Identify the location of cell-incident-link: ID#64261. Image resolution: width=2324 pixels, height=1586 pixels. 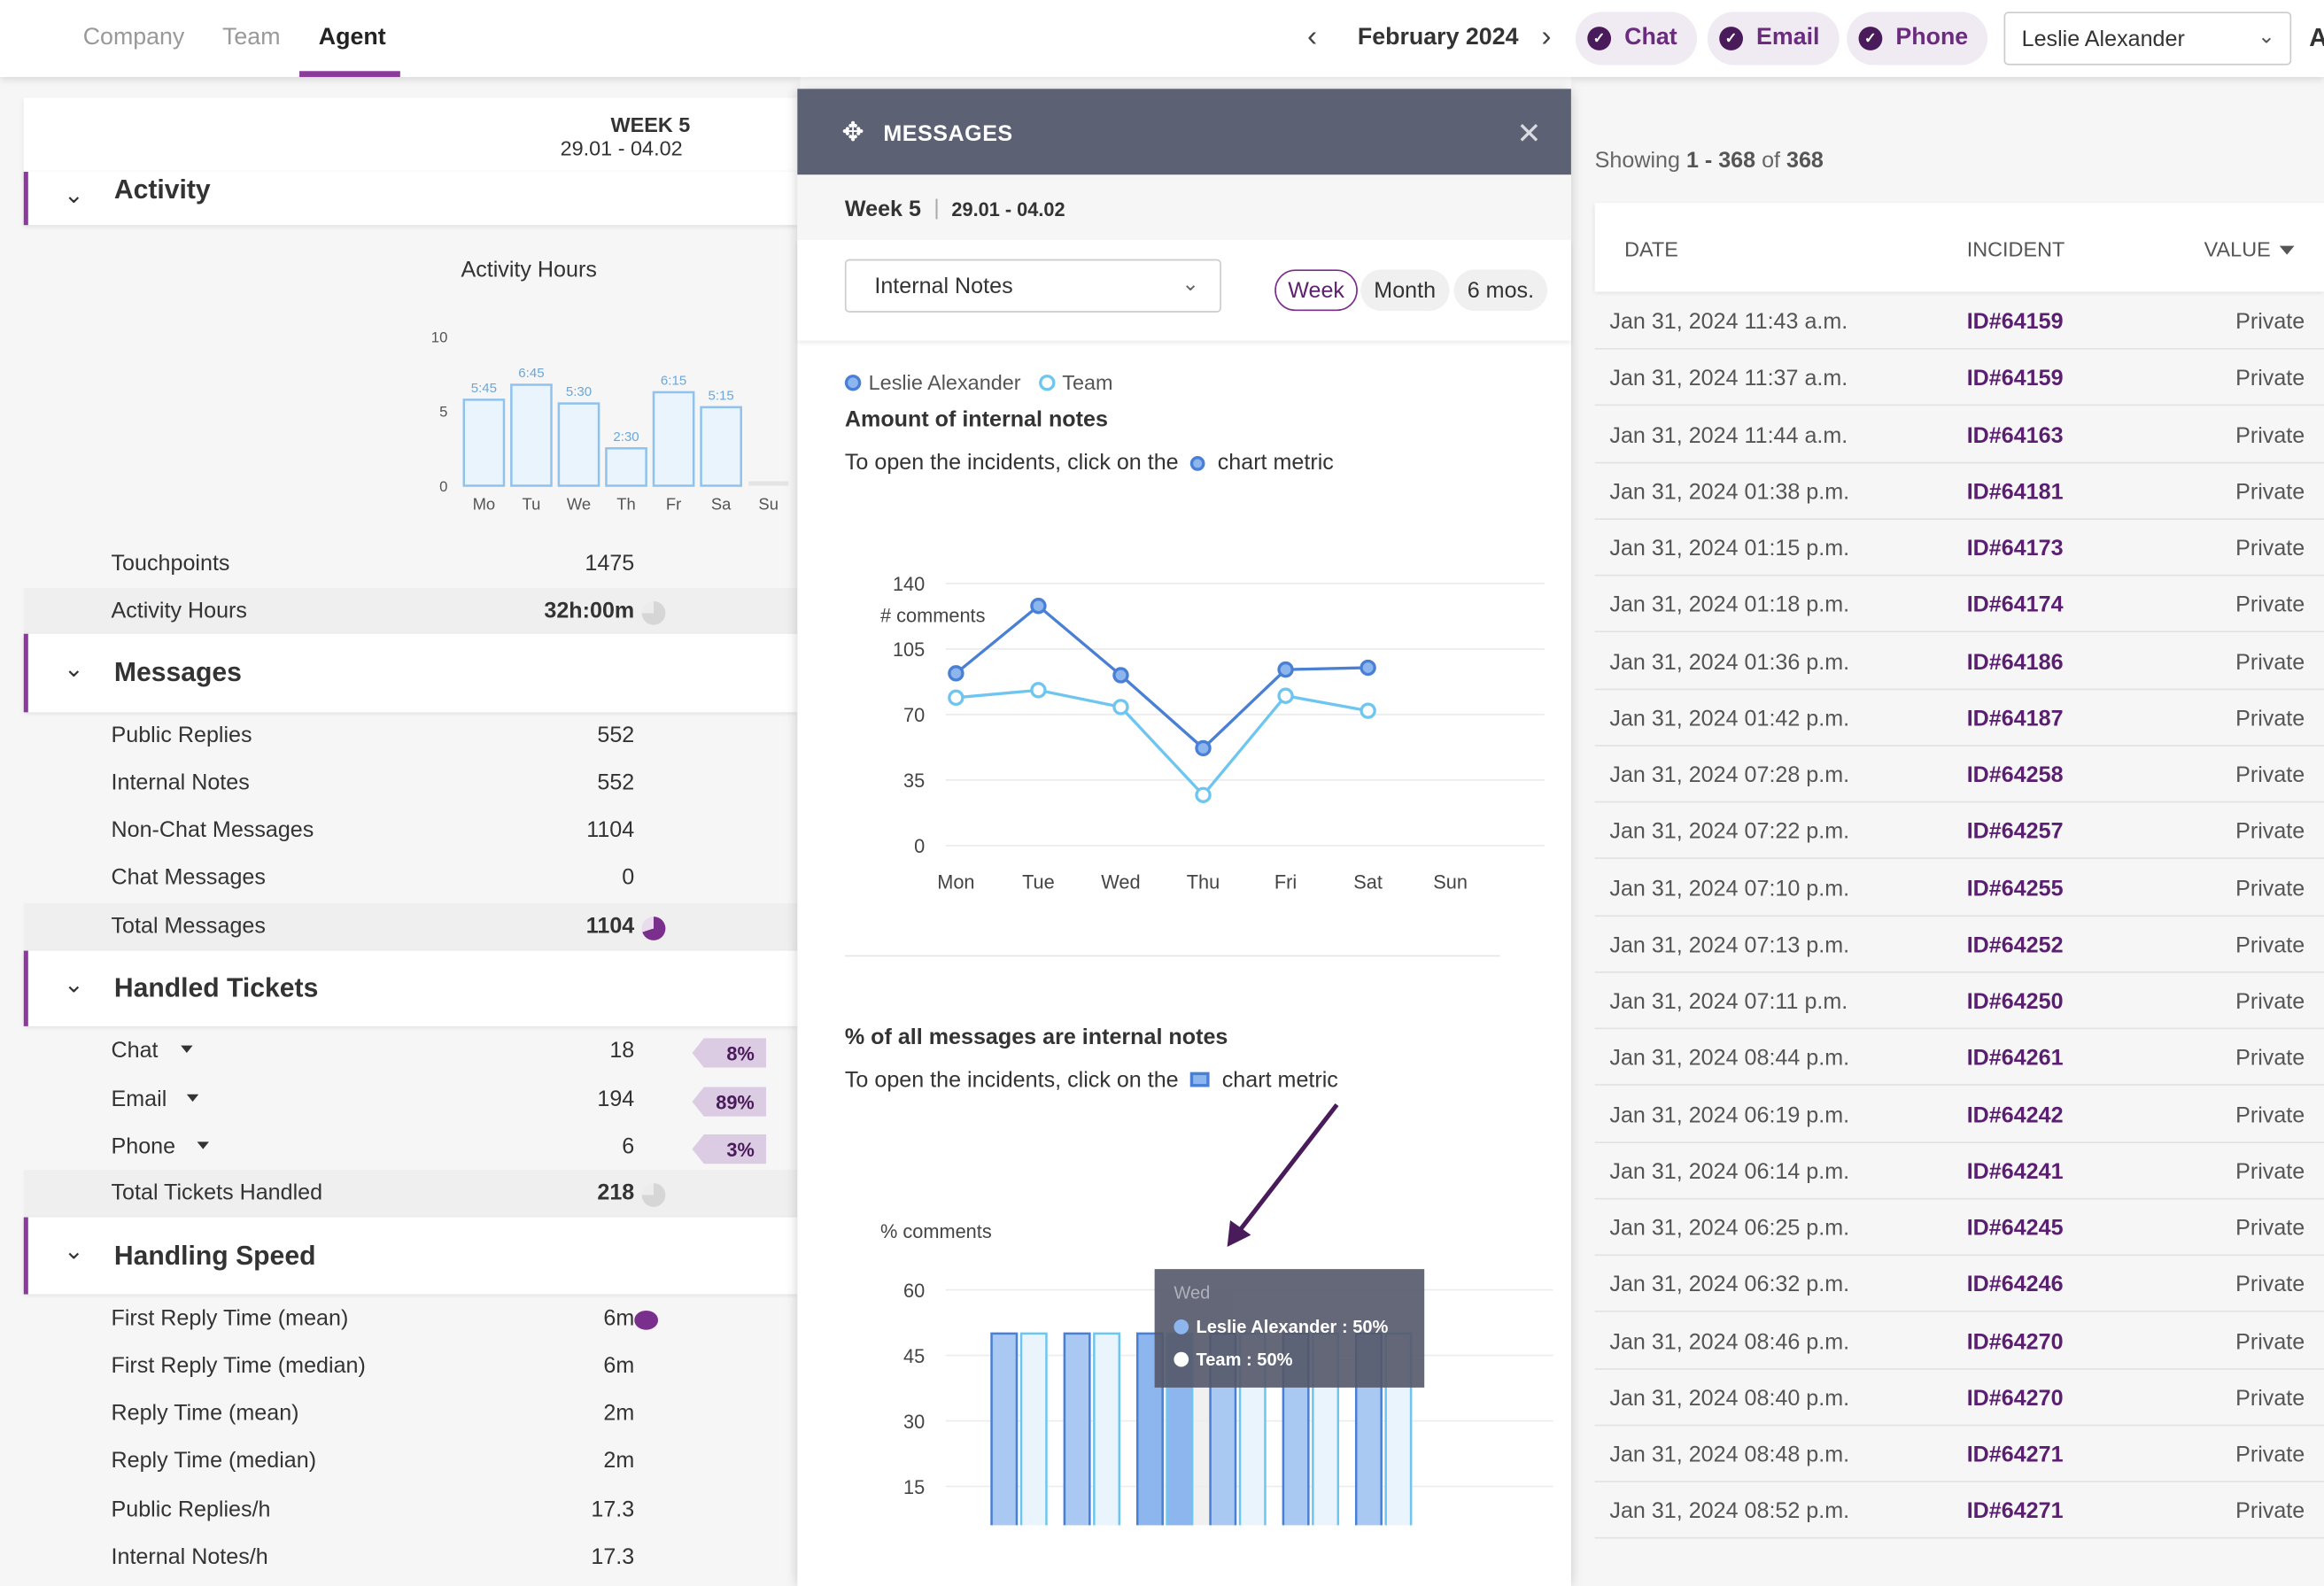
(2015, 1059).